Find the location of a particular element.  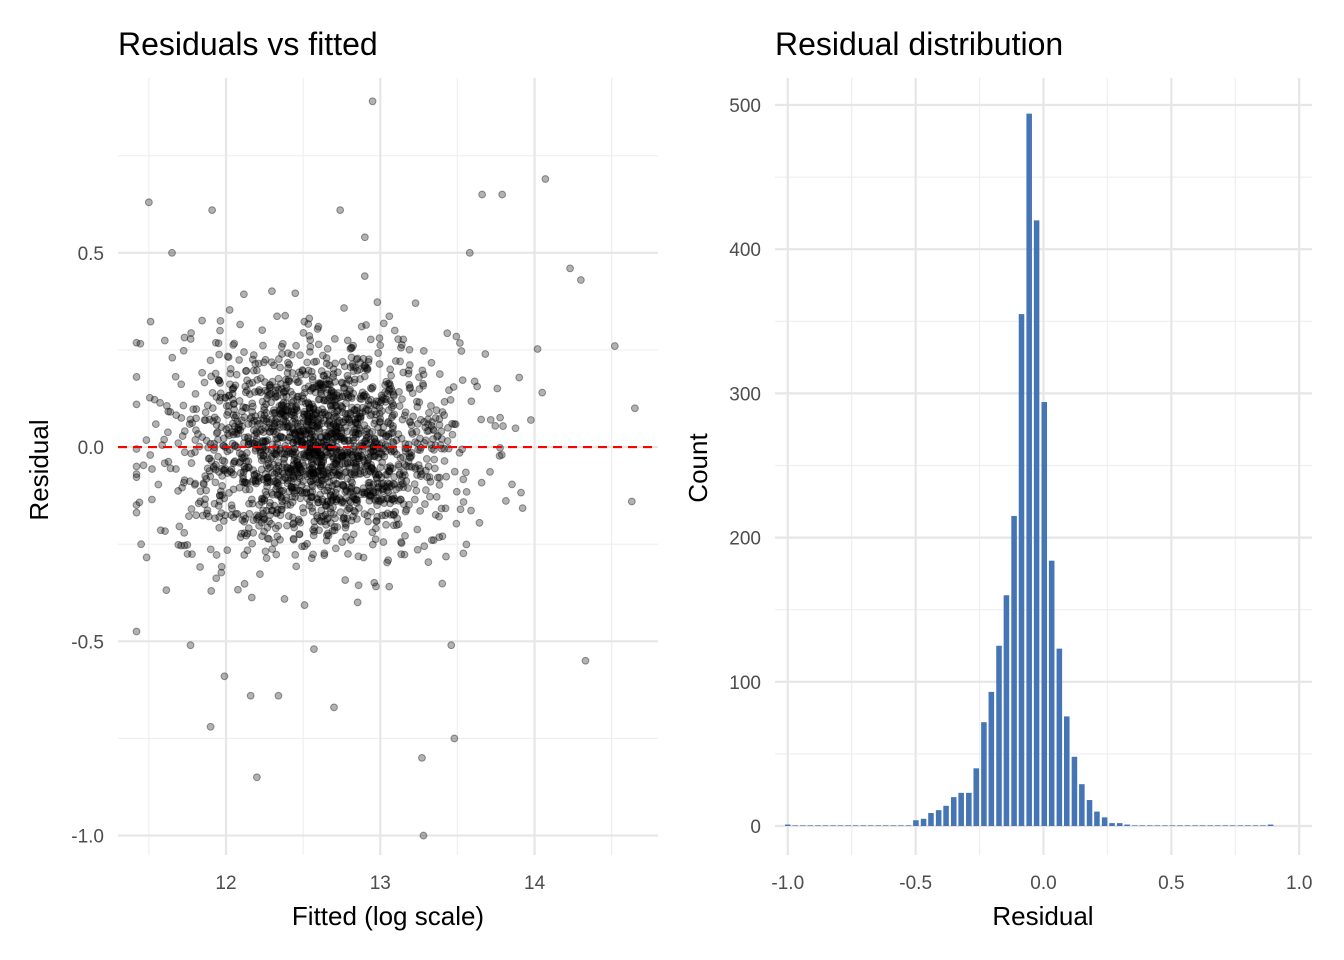

histogram-bar is located at coordinates (991, 758).